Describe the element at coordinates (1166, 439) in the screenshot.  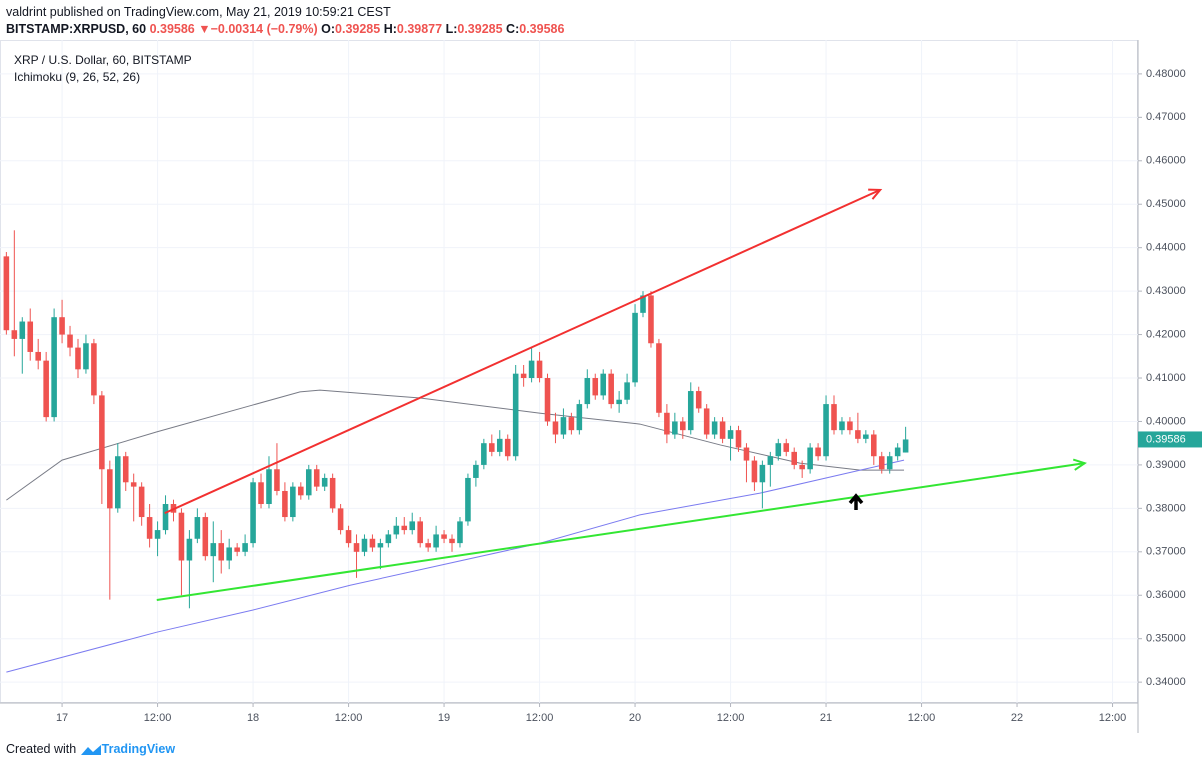
I see `last-price-label: 0.39586` at that location.